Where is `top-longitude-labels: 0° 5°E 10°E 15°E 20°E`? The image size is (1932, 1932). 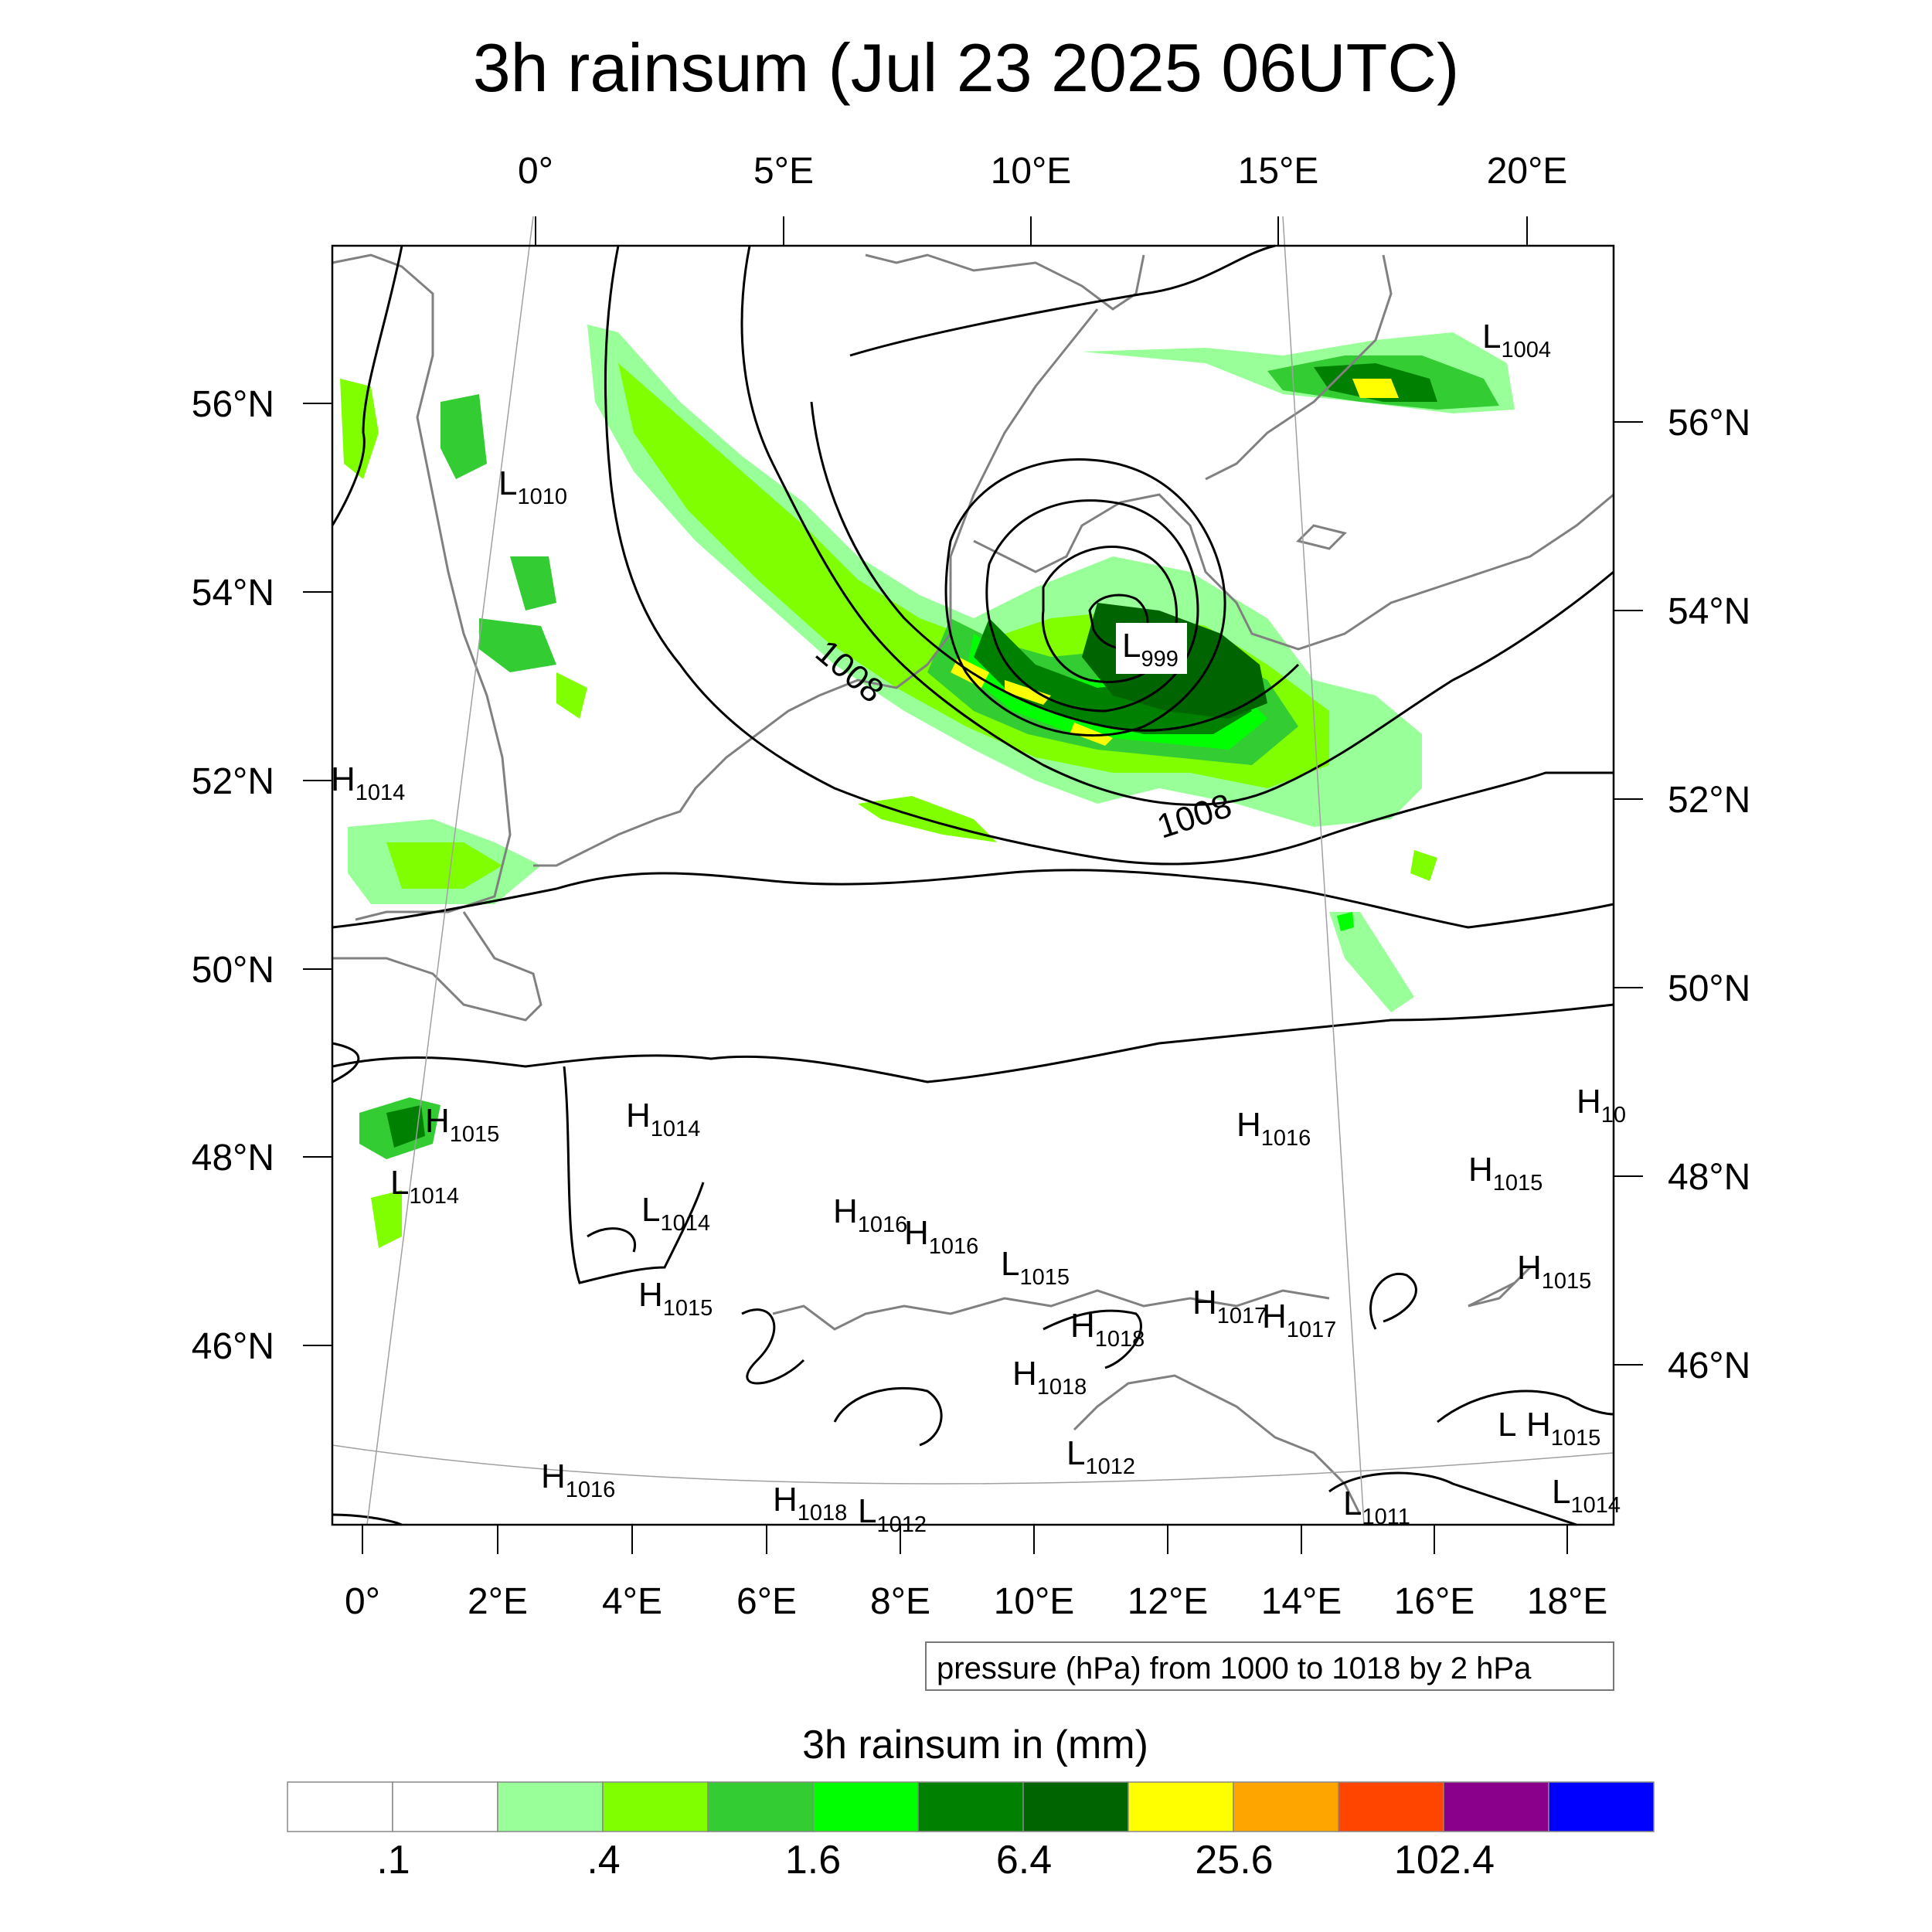
top-longitude-labels: 0° 5°E 10°E 15°E 20°E is located at coordinates (1042, 171).